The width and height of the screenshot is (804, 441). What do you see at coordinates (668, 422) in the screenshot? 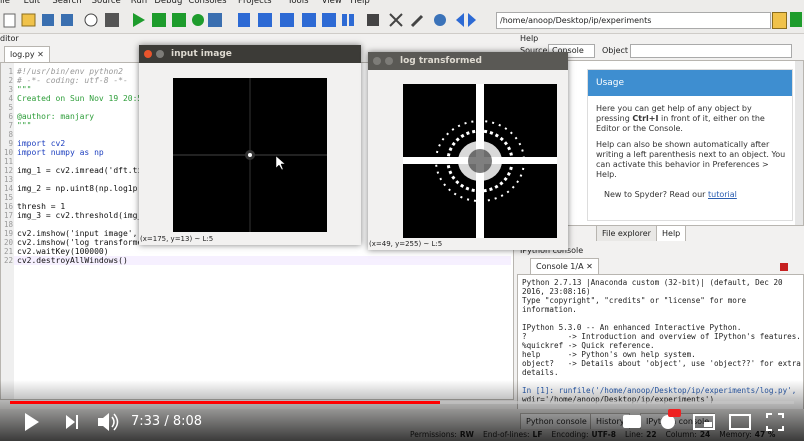
I see `settings-button` at bounding box center [668, 422].